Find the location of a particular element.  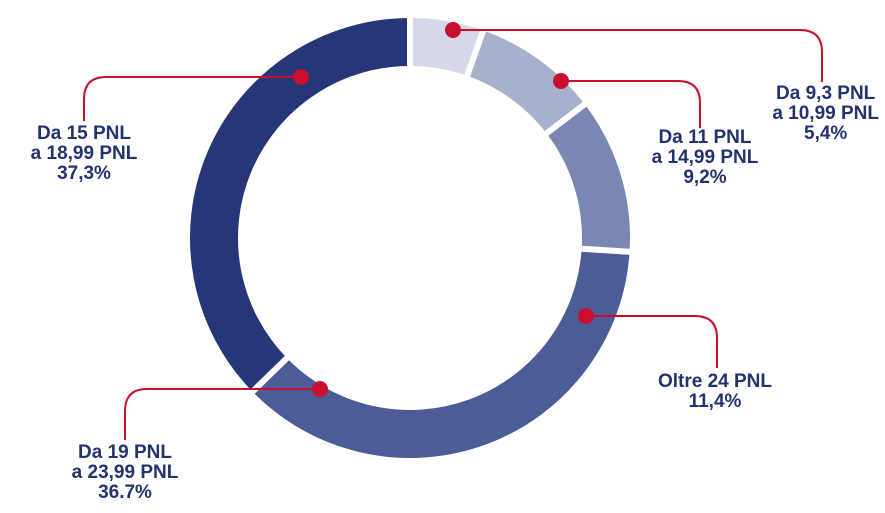

label-slice-1-line2: a 10,99 PNL is located at coordinates (825, 113).